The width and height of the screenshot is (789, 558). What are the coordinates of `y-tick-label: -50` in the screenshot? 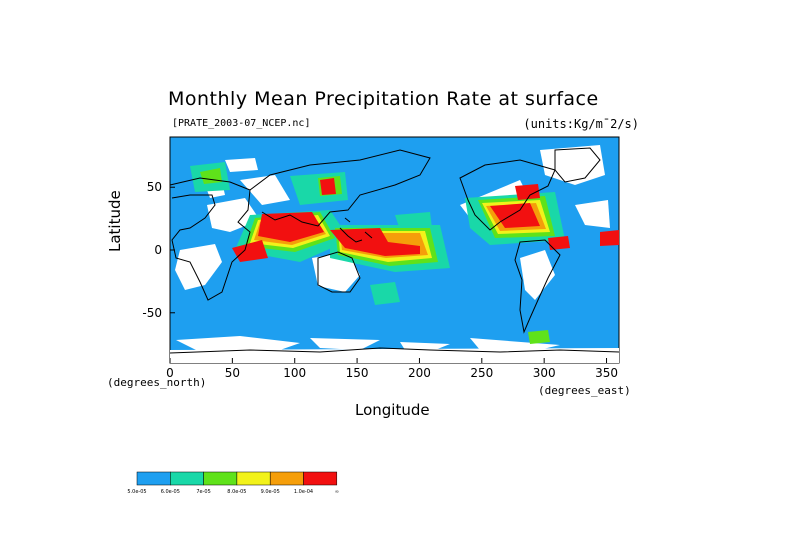 It's located at (152, 313).